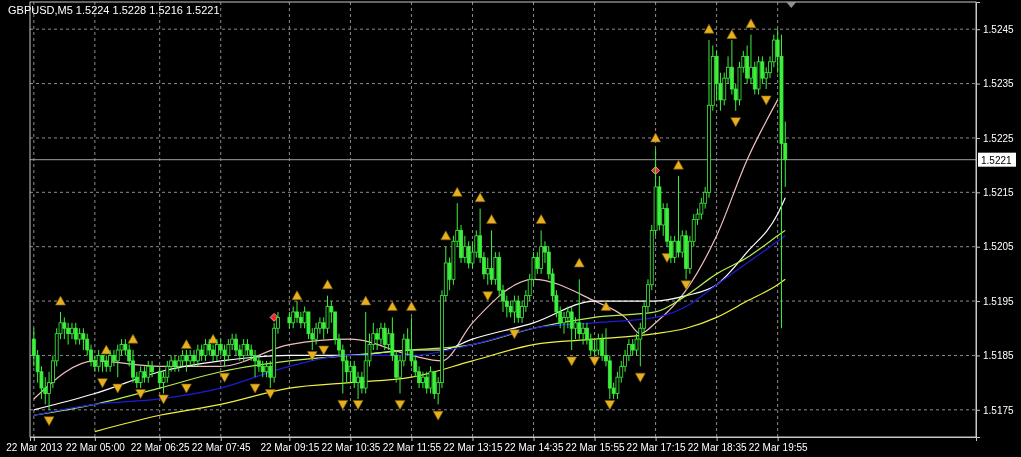 The height and width of the screenshot is (457, 1021). What do you see at coordinates (114, 10) in the screenshot?
I see `chart-title: GBPUSD,M5 1.5224 1.5228 1.5216 1.5221` at bounding box center [114, 10].